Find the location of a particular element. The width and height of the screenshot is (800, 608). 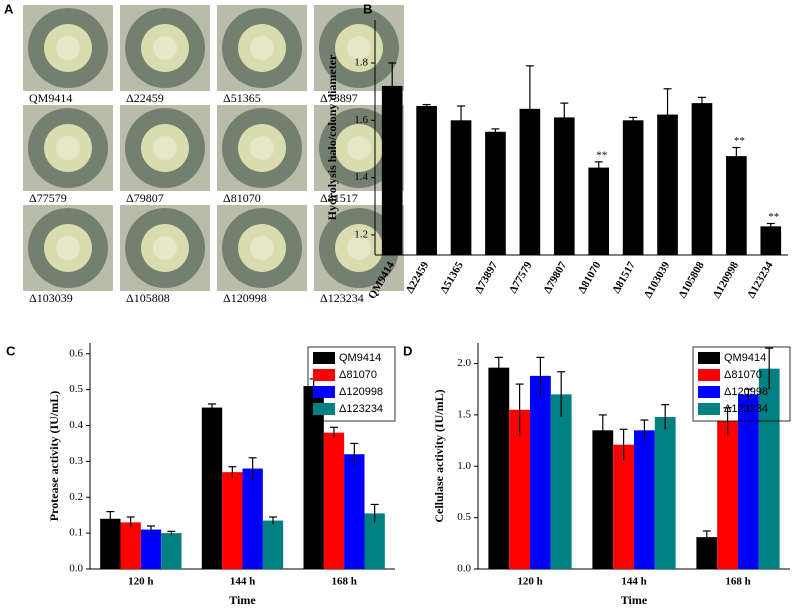

y-tick-label: 2.0 is located at coordinates (464, 363).